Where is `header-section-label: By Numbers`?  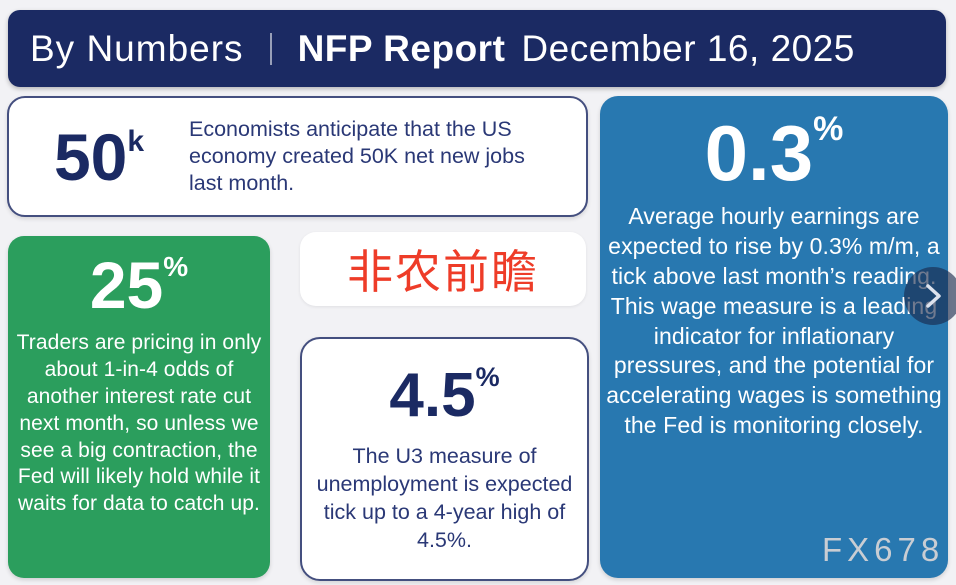 header-section-label: By Numbers is located at coordinates (137, 48).